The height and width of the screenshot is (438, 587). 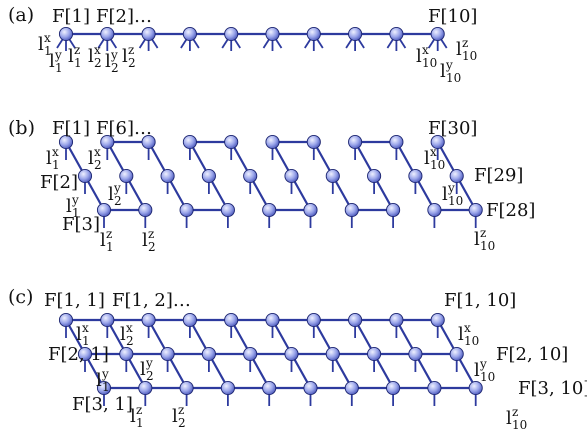 I want to click on c-tensor-node-r2-c1, so click(x=85, y=354).